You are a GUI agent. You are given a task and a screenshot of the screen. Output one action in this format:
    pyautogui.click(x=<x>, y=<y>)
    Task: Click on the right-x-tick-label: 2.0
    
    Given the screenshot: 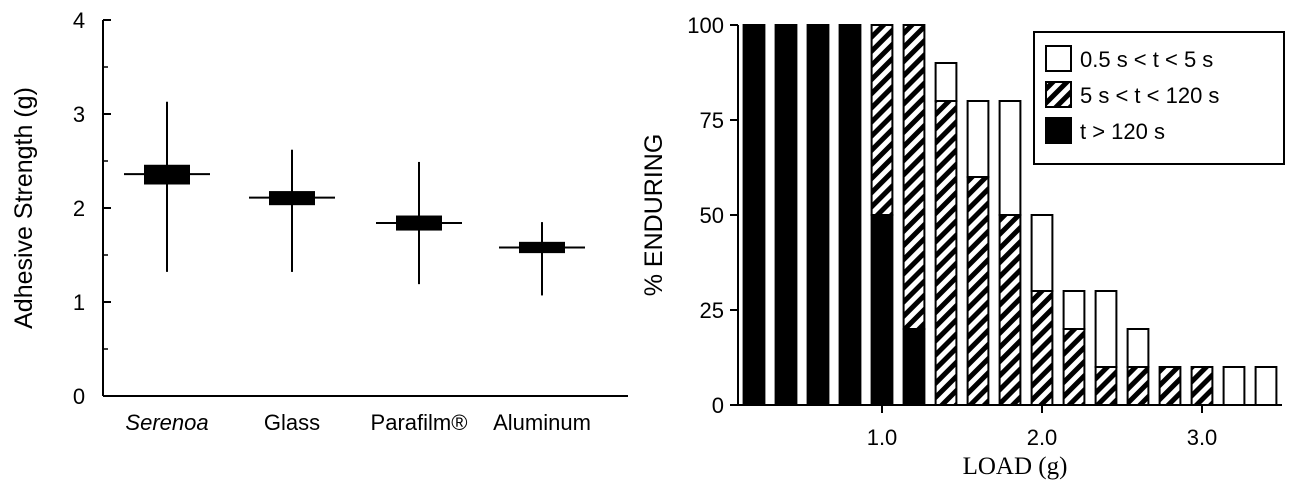 What is the action you would take?
    pyautogui.click(x=1042, y=437)
    